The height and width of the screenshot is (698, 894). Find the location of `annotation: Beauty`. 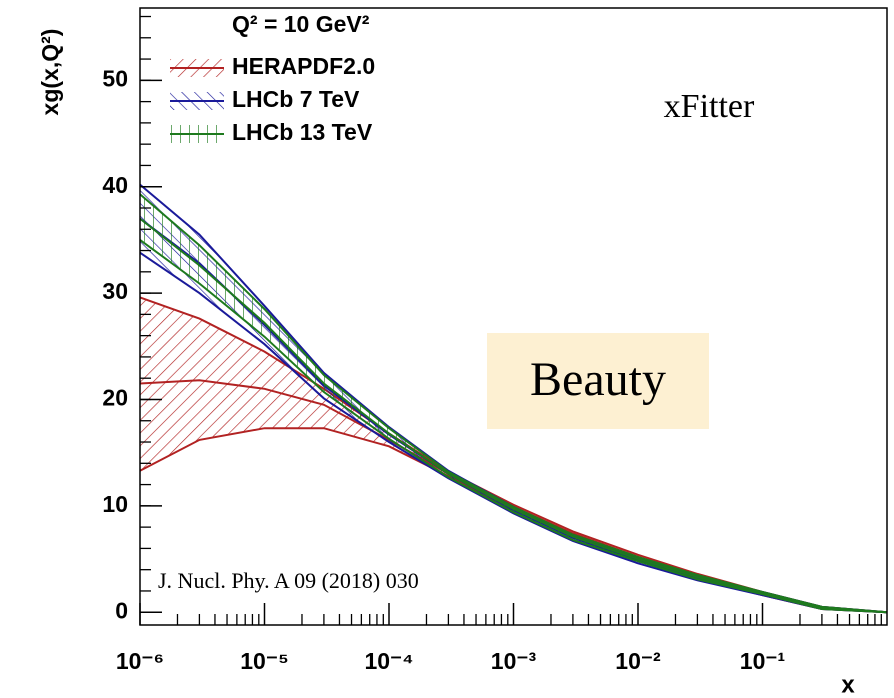

annotation: Beauty is located at coordinates (598, 379).